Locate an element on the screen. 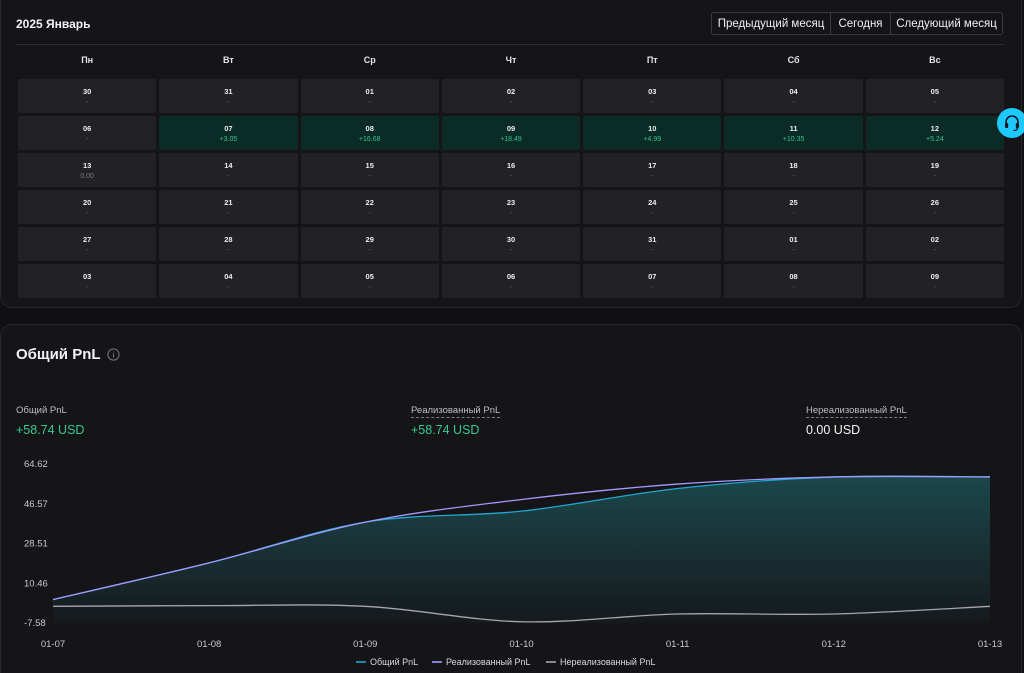  day-pnl: +18.49 is located at coordinates (511, 139).